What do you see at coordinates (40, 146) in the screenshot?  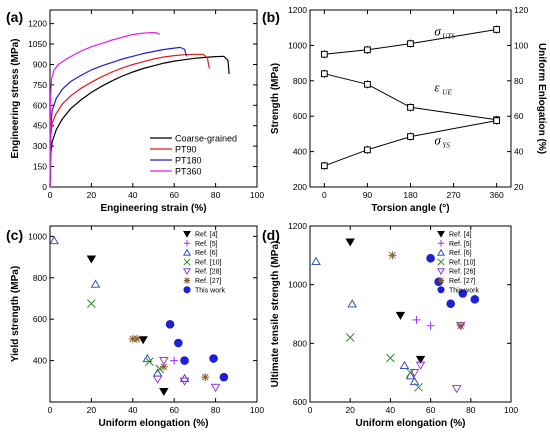 I see `y-tick-label: 300` at bounding box center [40, 146].